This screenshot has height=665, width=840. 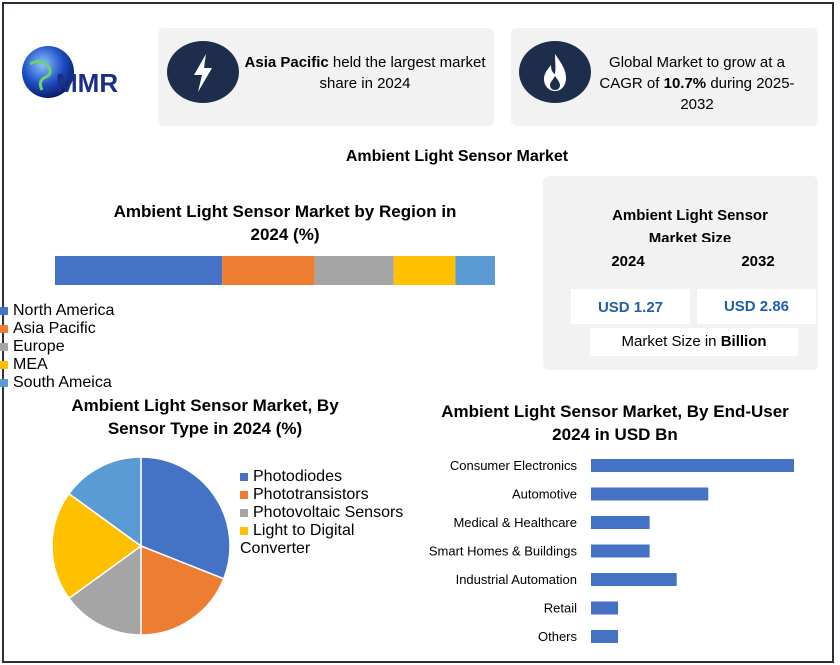 I want to click on card-bold: Asia Pacific, so click(x=286, y=62).